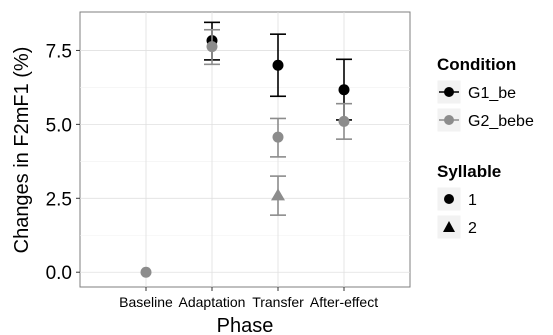  What do you see at coordinates (146, 302) in the screenshot?
I see `x-tick-label: Baseline` at bounding box center [146, 302].